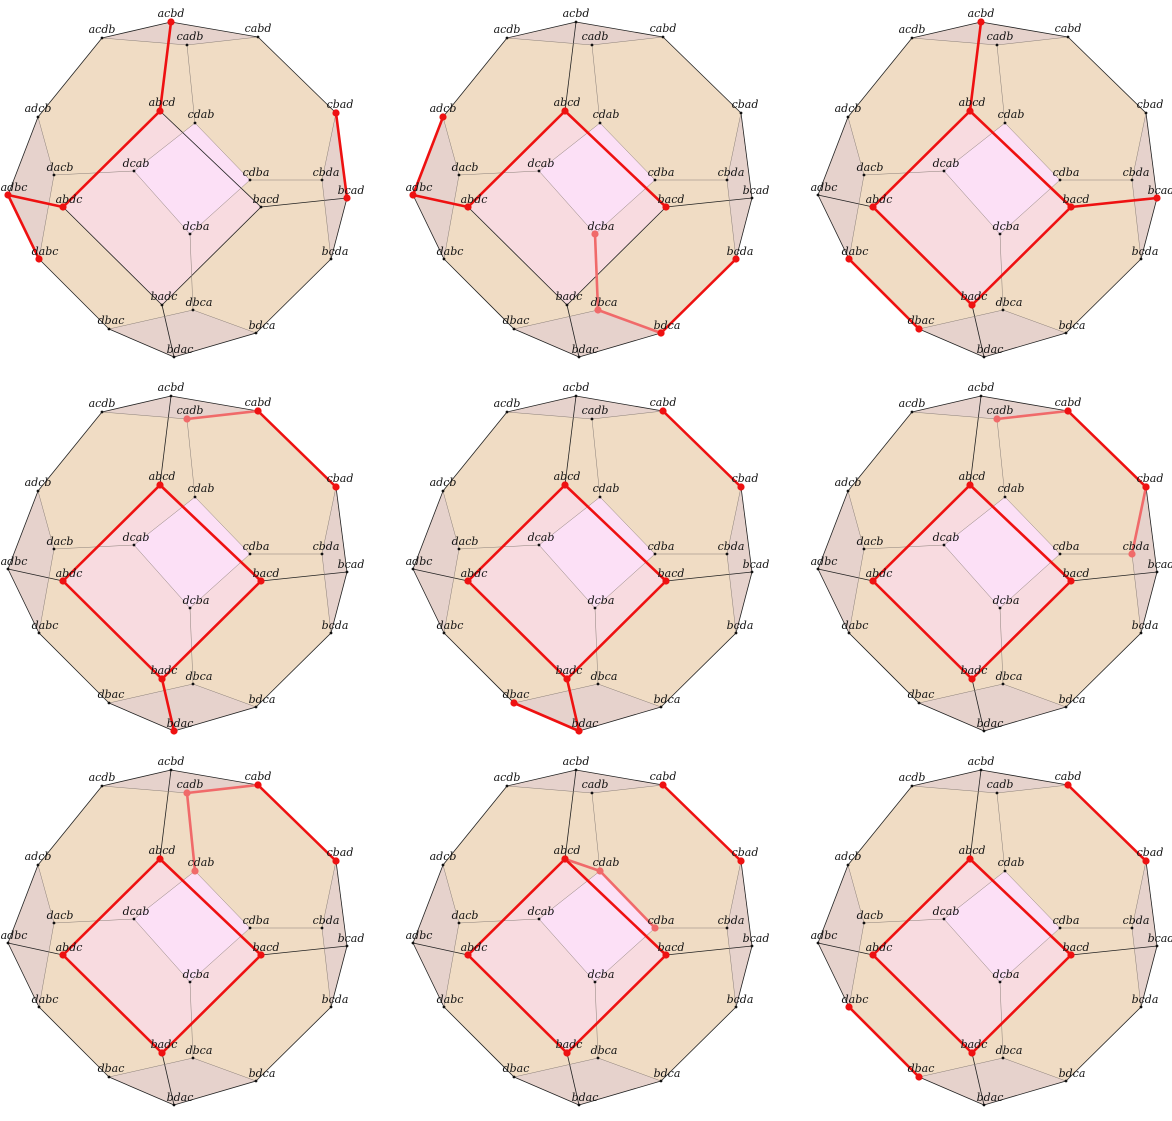  I want to click on vertex-label-dbca: dbca, so click(199, 302).